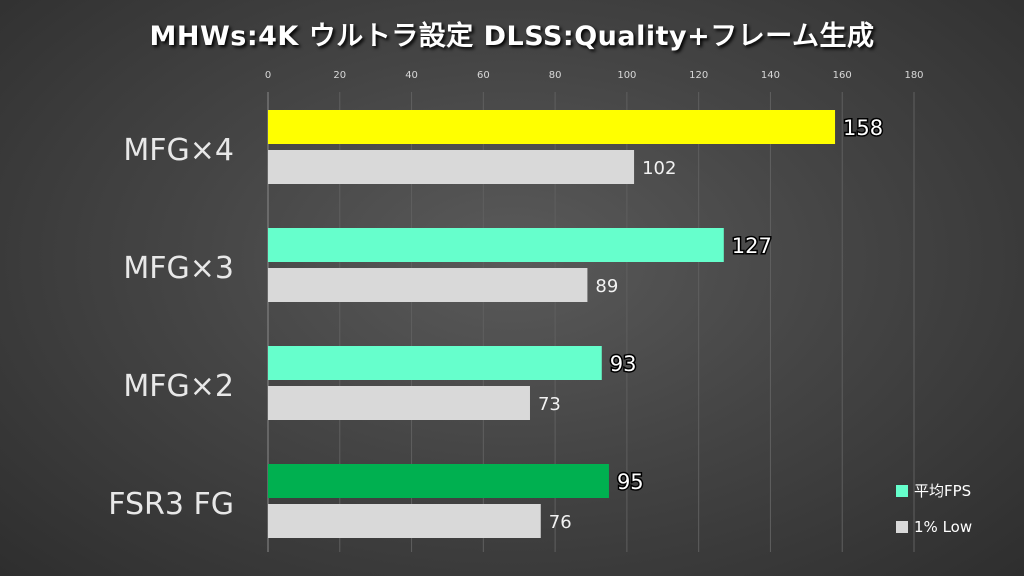  Describe the element at coordinates (268, 75) in the screenshot. I see `x-tick-label: 0` at that location.